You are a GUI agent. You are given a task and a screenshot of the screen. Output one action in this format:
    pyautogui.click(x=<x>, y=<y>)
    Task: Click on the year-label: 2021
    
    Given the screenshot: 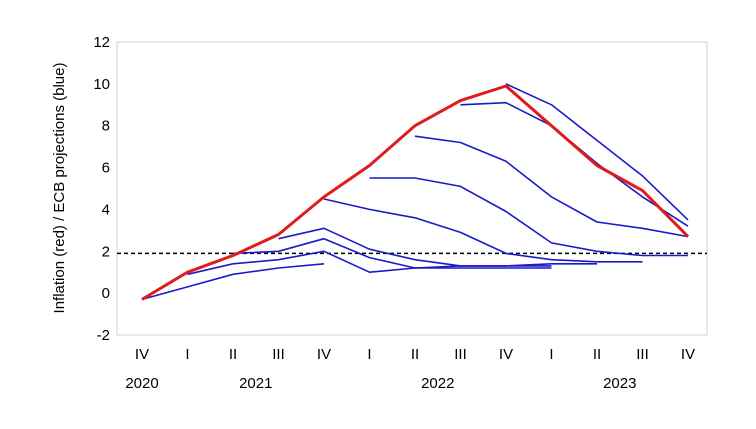 What is the action you would take?
    pyautogui.click(x=255, y=383)
    